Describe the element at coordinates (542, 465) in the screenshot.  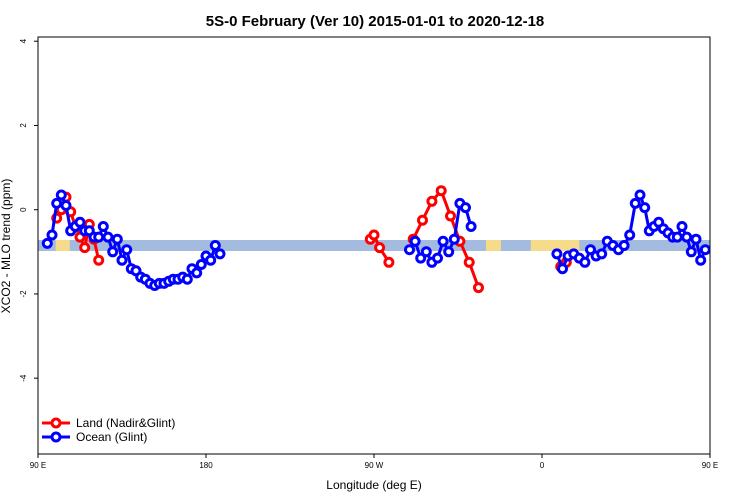
I see `x-tick-label: 0` at that location.